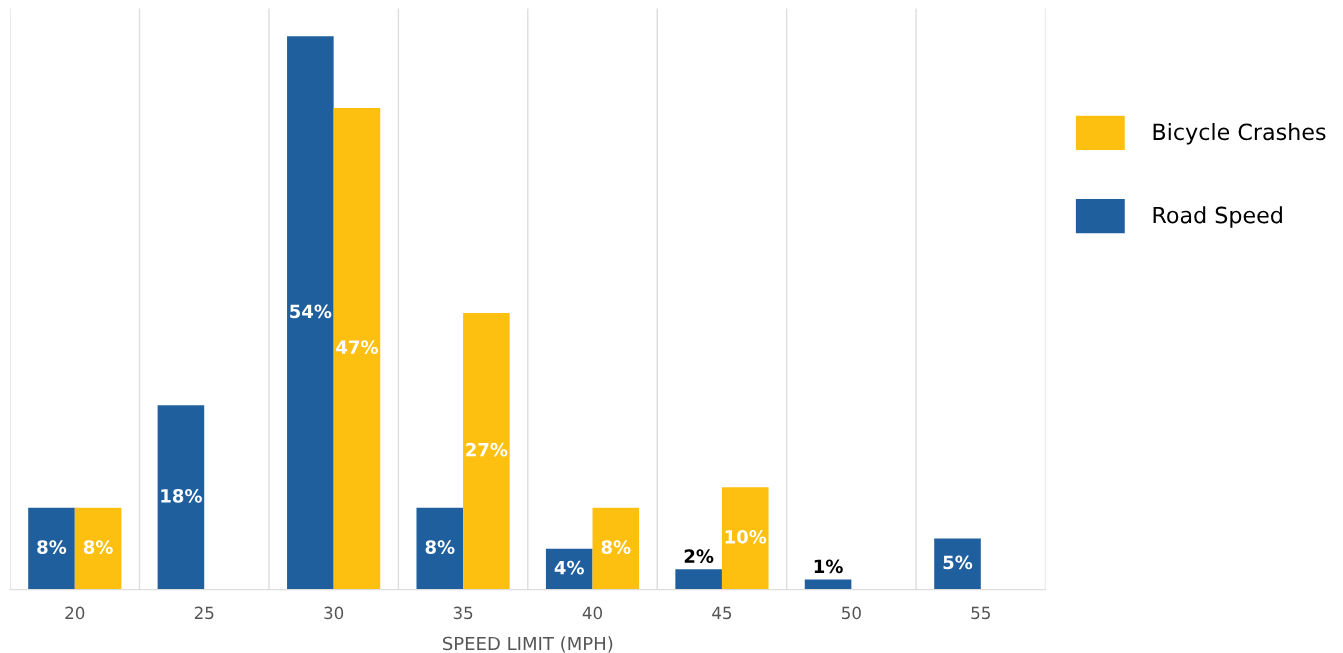  I want to click on x-tick-label: 25, so click(204, 613).